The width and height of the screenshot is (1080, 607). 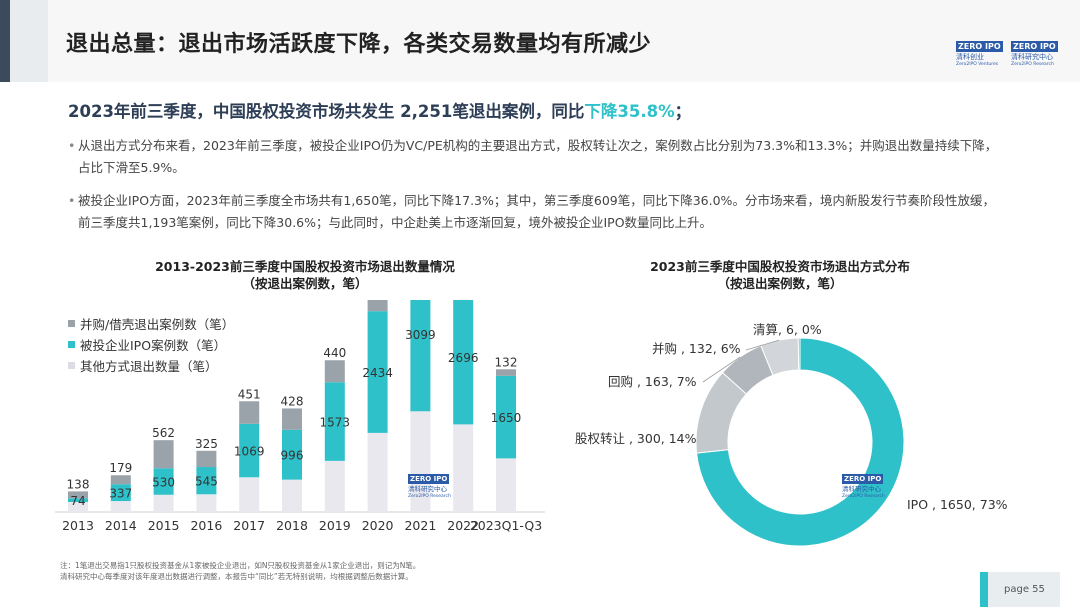 I want to click on bar-other-2014, so click(x=120, y=506).